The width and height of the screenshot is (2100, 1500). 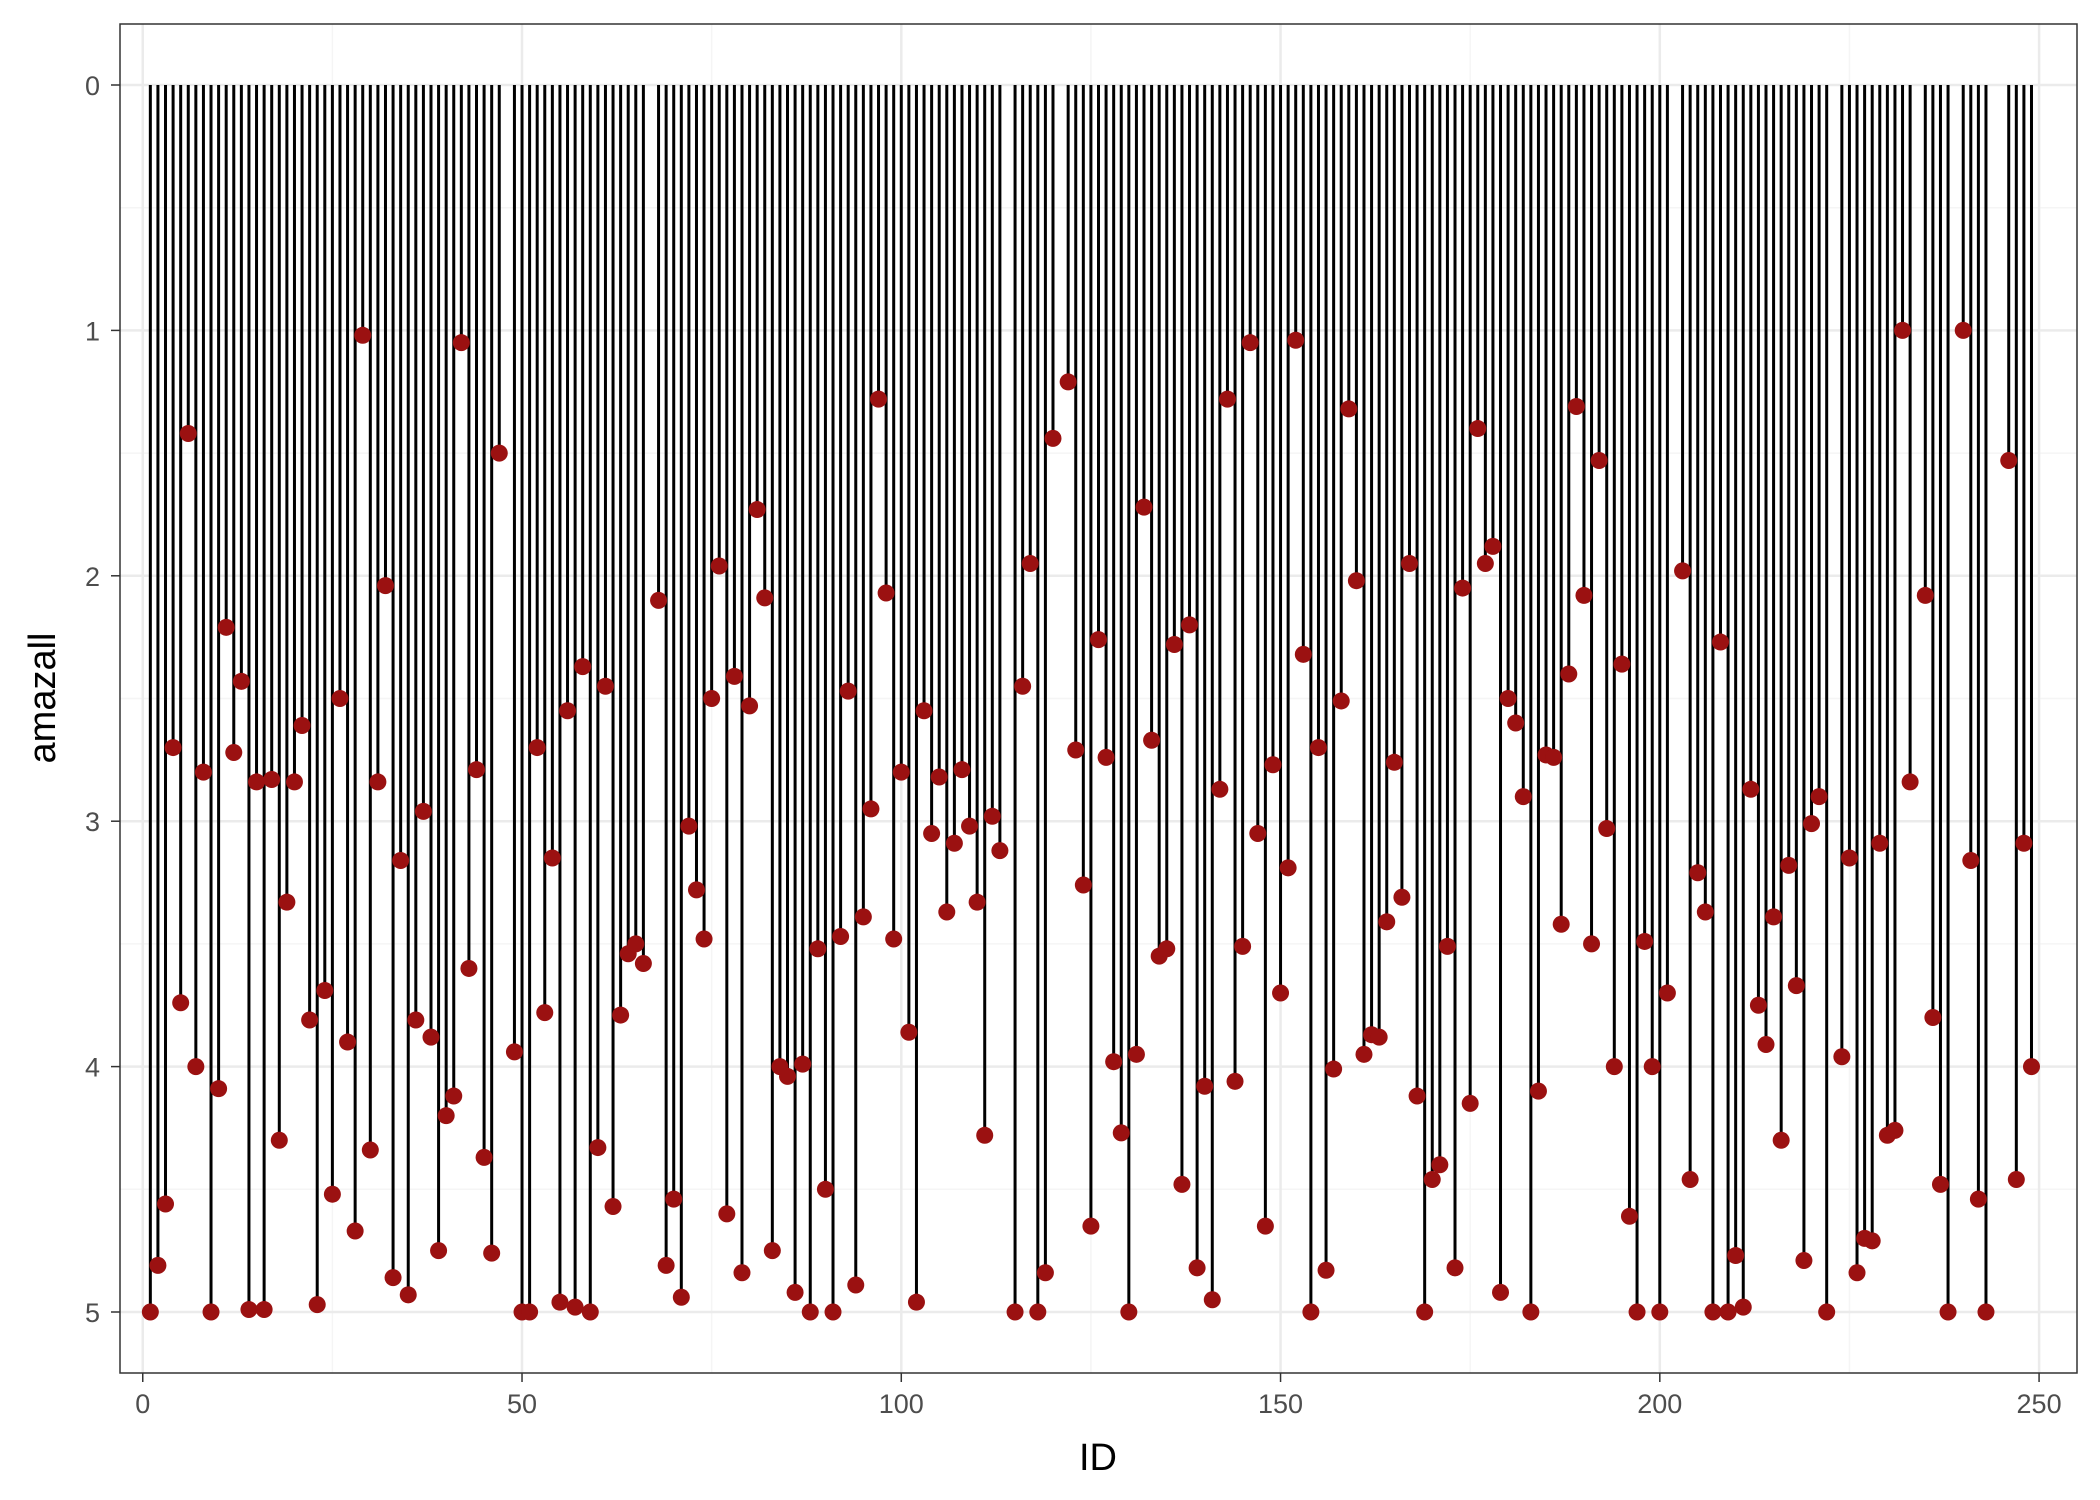 I want to click on y-tick-label: 0, so click(x=92, y=86).